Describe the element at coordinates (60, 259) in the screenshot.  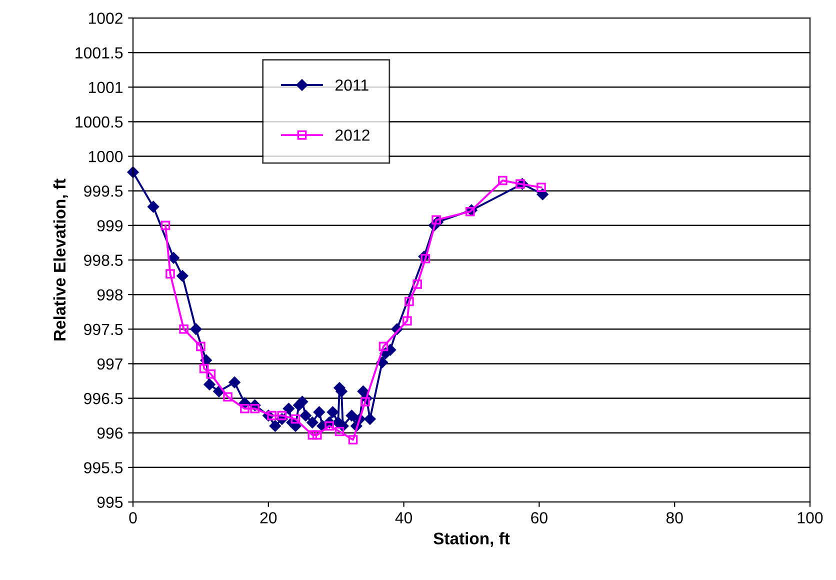
I see `y-axis-title: Relative Elevation, ft` at that location.